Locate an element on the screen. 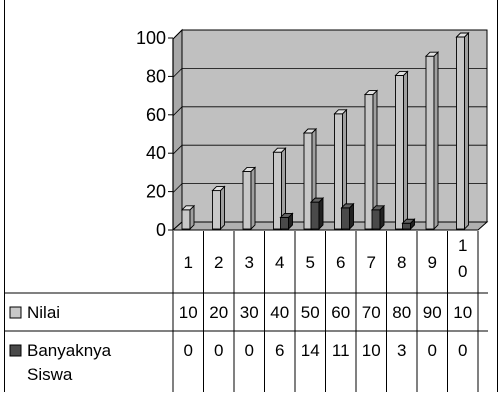 This screenshot has width=504, height=394. series-label-banyaknya-siswa: Siswa is located at coordinates (50, 374).